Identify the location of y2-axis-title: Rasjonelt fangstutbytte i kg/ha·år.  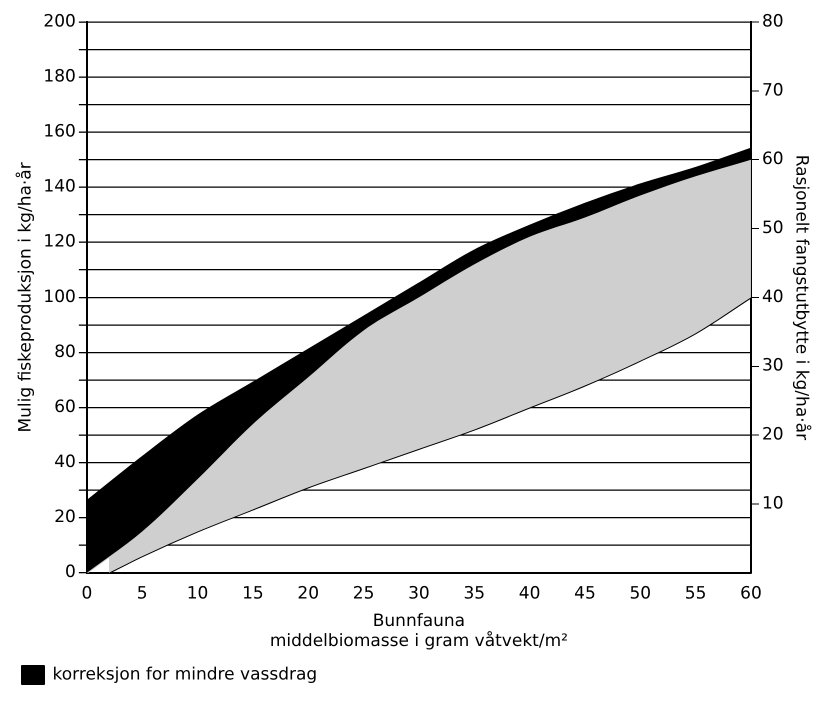
(801, 297).